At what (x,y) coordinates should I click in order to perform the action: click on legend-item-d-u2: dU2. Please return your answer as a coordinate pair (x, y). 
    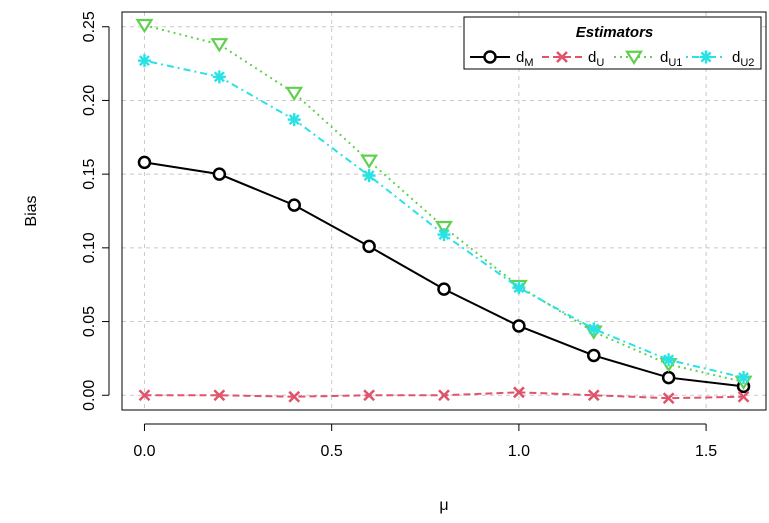
    Looking at the image, I should click on (720, 59).